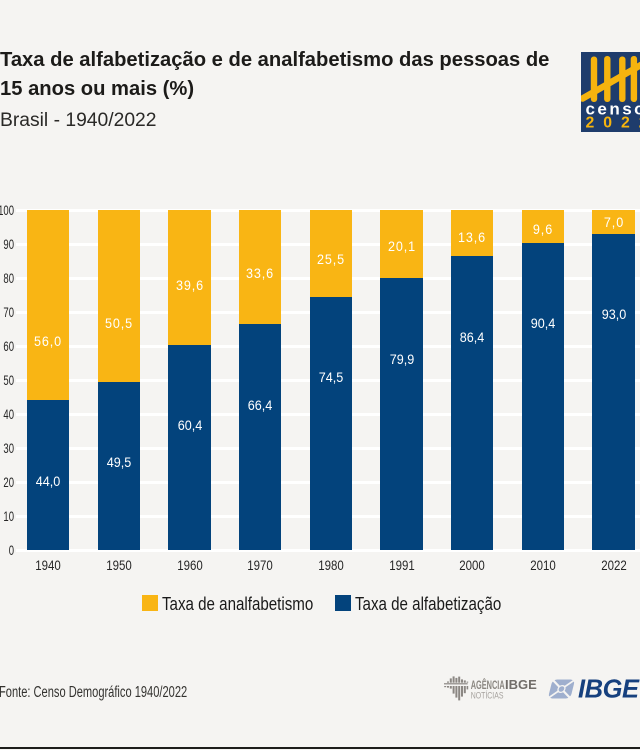 Image resolution: width=640 pixels, height=750 pixels. I want to click on svg-text: AGÊNCIA, so click(488, 685).